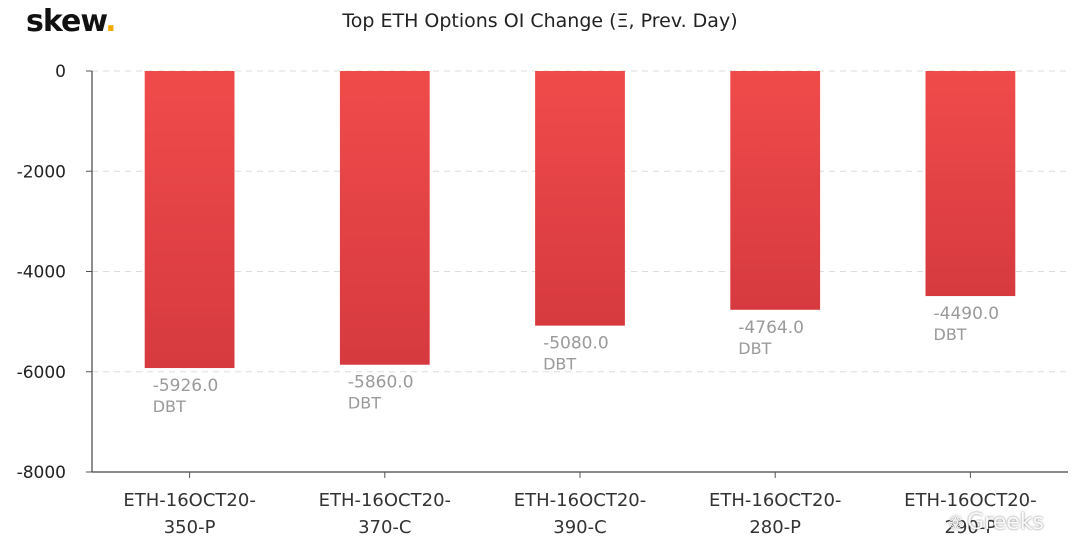  What do you see at coordinates (771, 328) in the screenshot?
I see `data-label: -4764.0` at bounding box center [771, 328].